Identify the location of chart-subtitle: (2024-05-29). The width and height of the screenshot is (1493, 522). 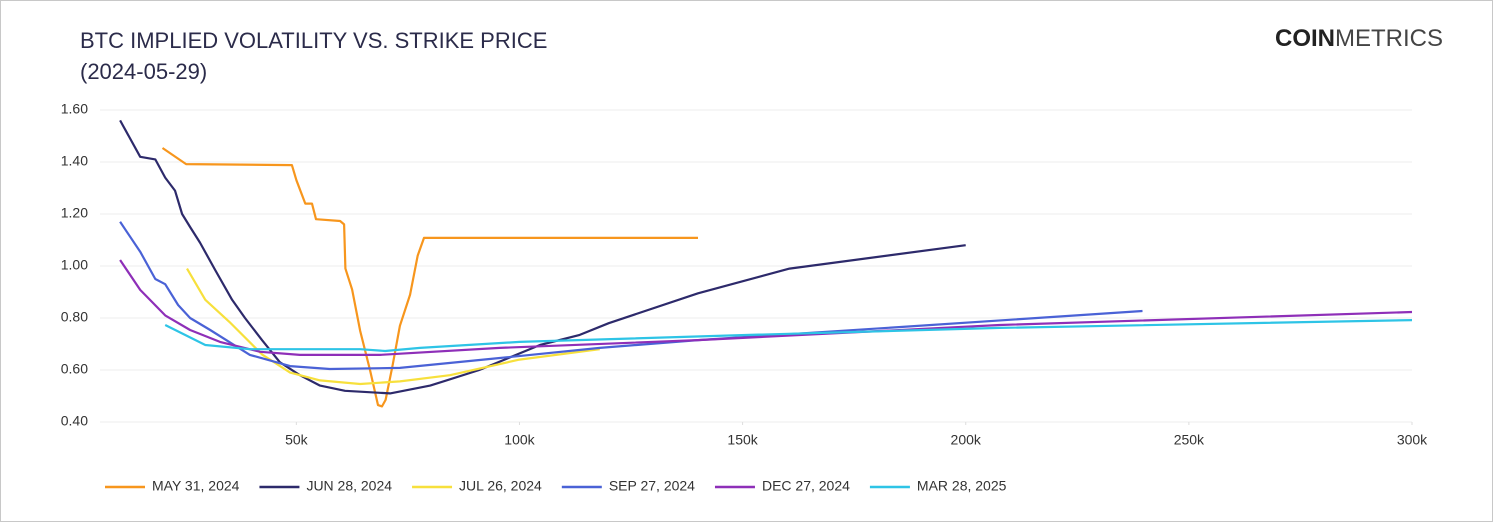
(143, 71).